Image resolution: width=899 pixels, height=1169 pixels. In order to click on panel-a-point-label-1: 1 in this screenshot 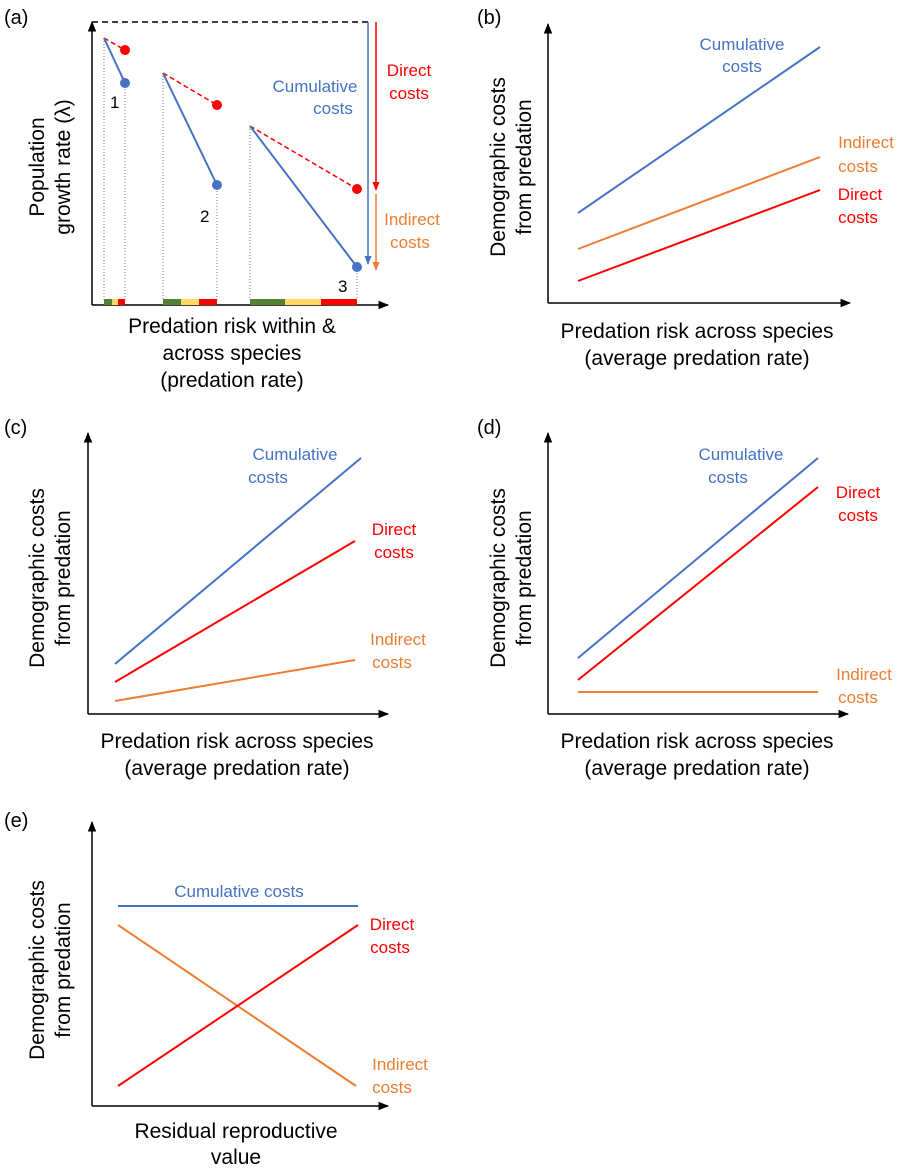, I will do `click(114, 102)`.